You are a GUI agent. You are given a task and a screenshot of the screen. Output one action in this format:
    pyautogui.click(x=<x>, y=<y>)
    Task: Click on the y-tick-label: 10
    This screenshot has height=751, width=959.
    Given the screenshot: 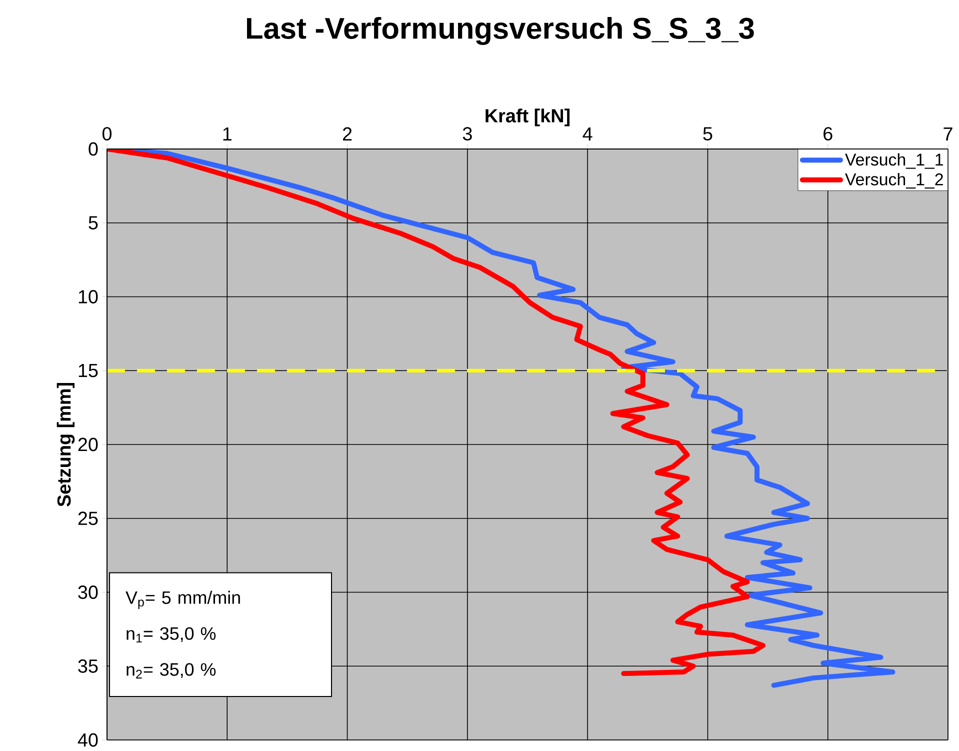 What is the action you would take?
    pyautogui.click(x=88, y=297)
    